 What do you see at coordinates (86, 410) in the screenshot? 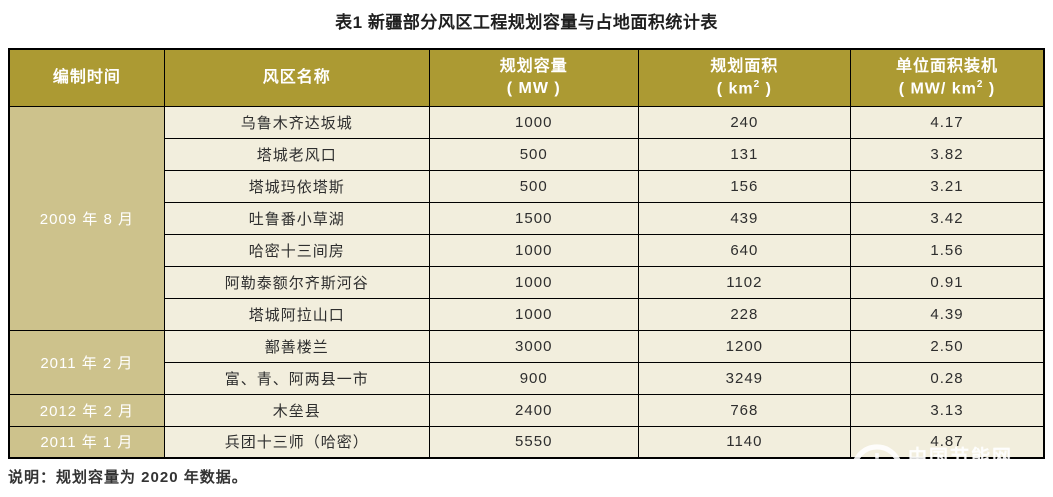
I see `date-cell: 2012 年 2 月` at bounding box center [86, 410].